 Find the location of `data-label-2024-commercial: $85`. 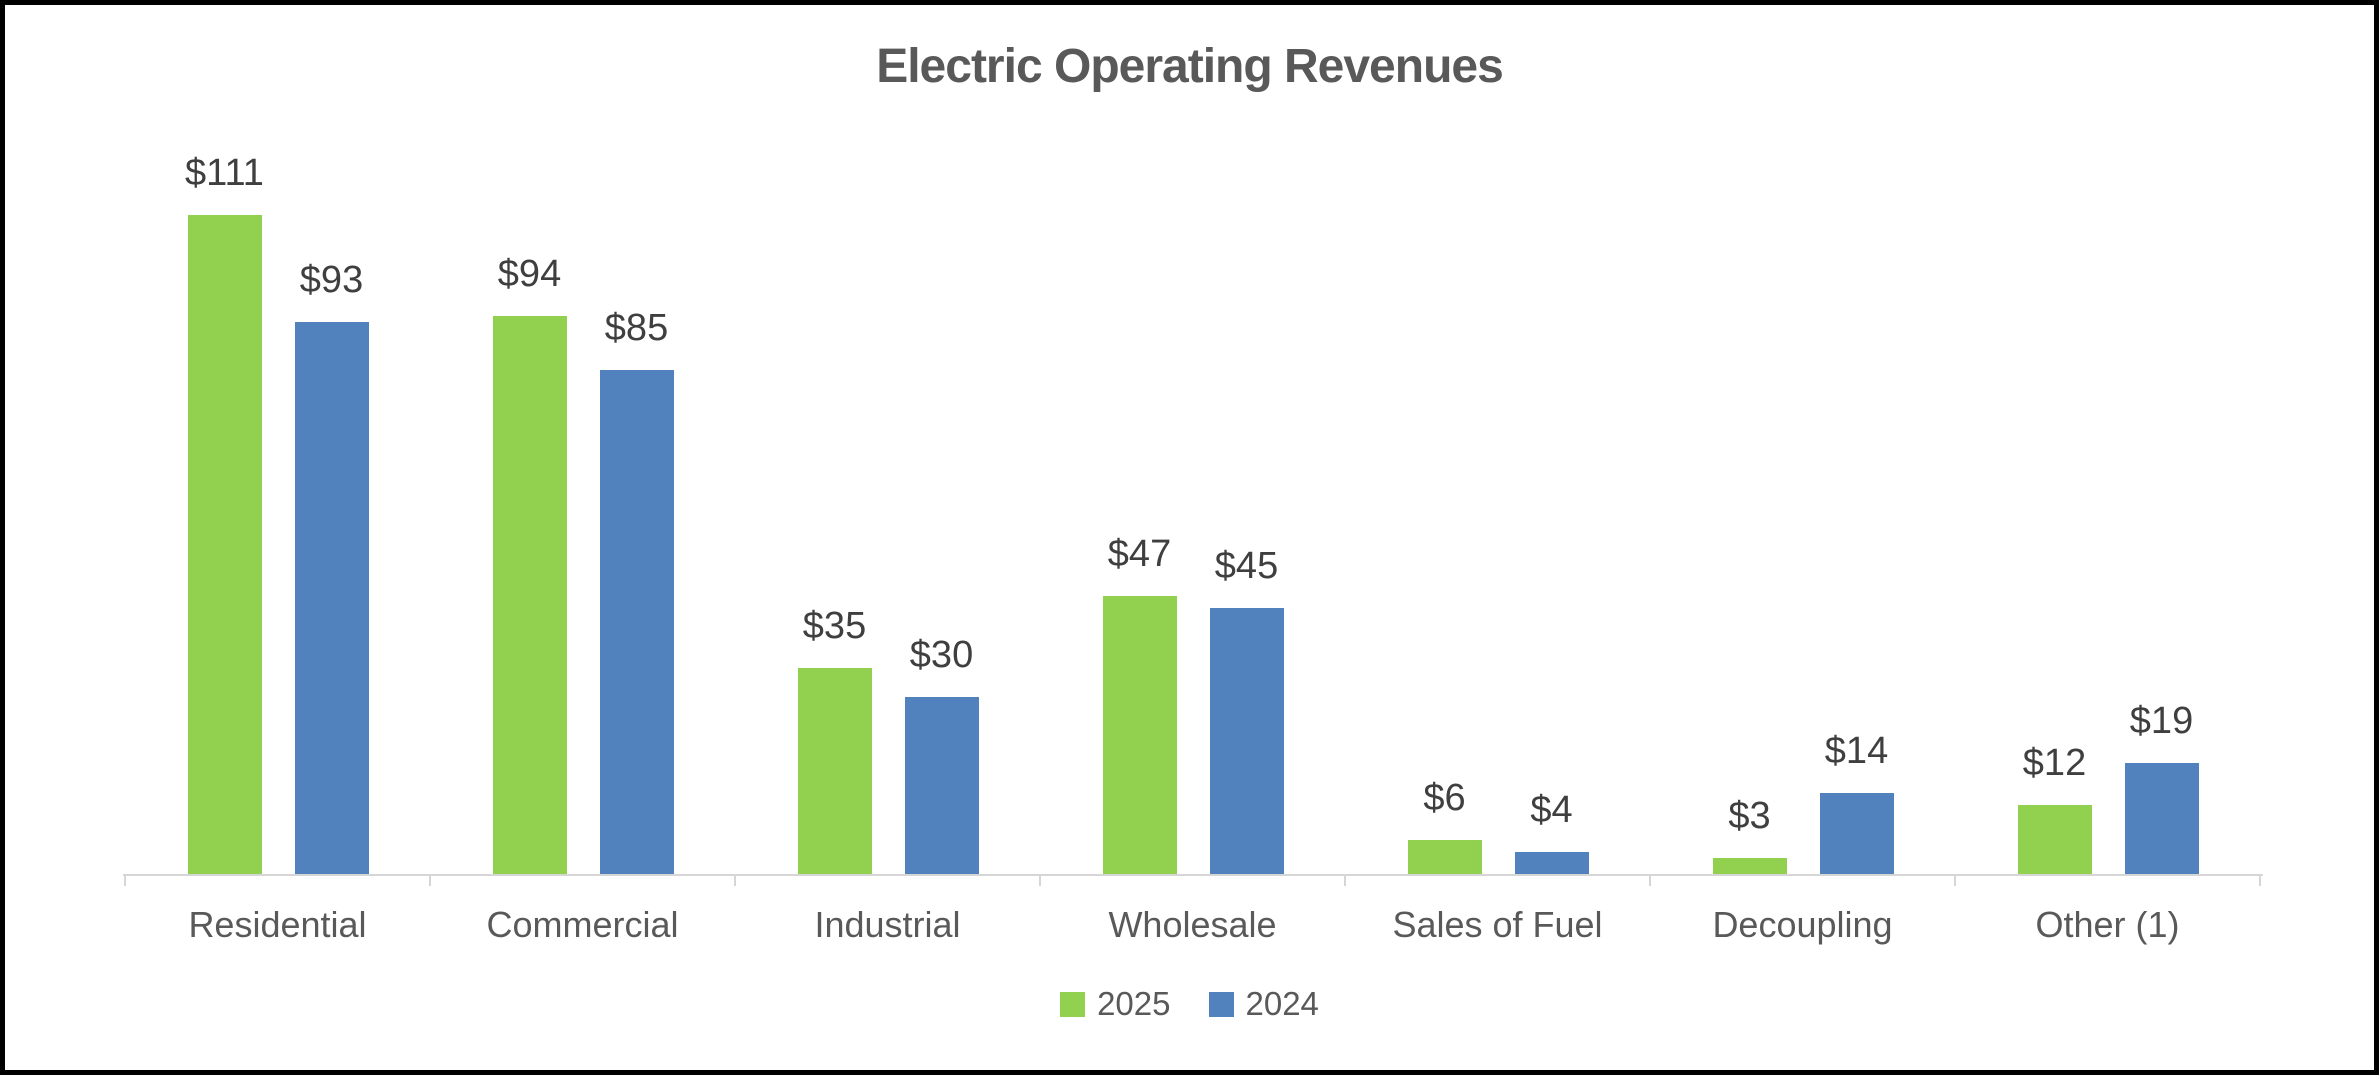

data-label-2024-commercial: $85 is located at coordinates (636, 328).